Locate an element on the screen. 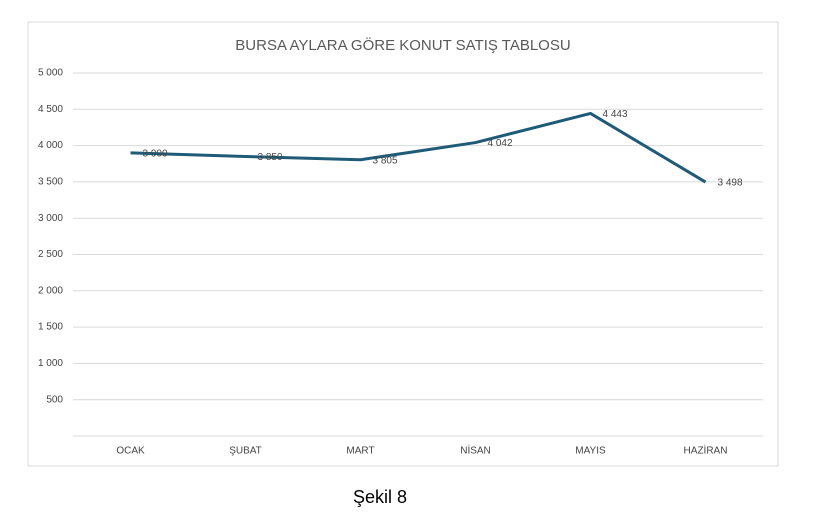 This screenshot has width=818, height=518. data-label: 3 850 is located at coordinates (270, 157).